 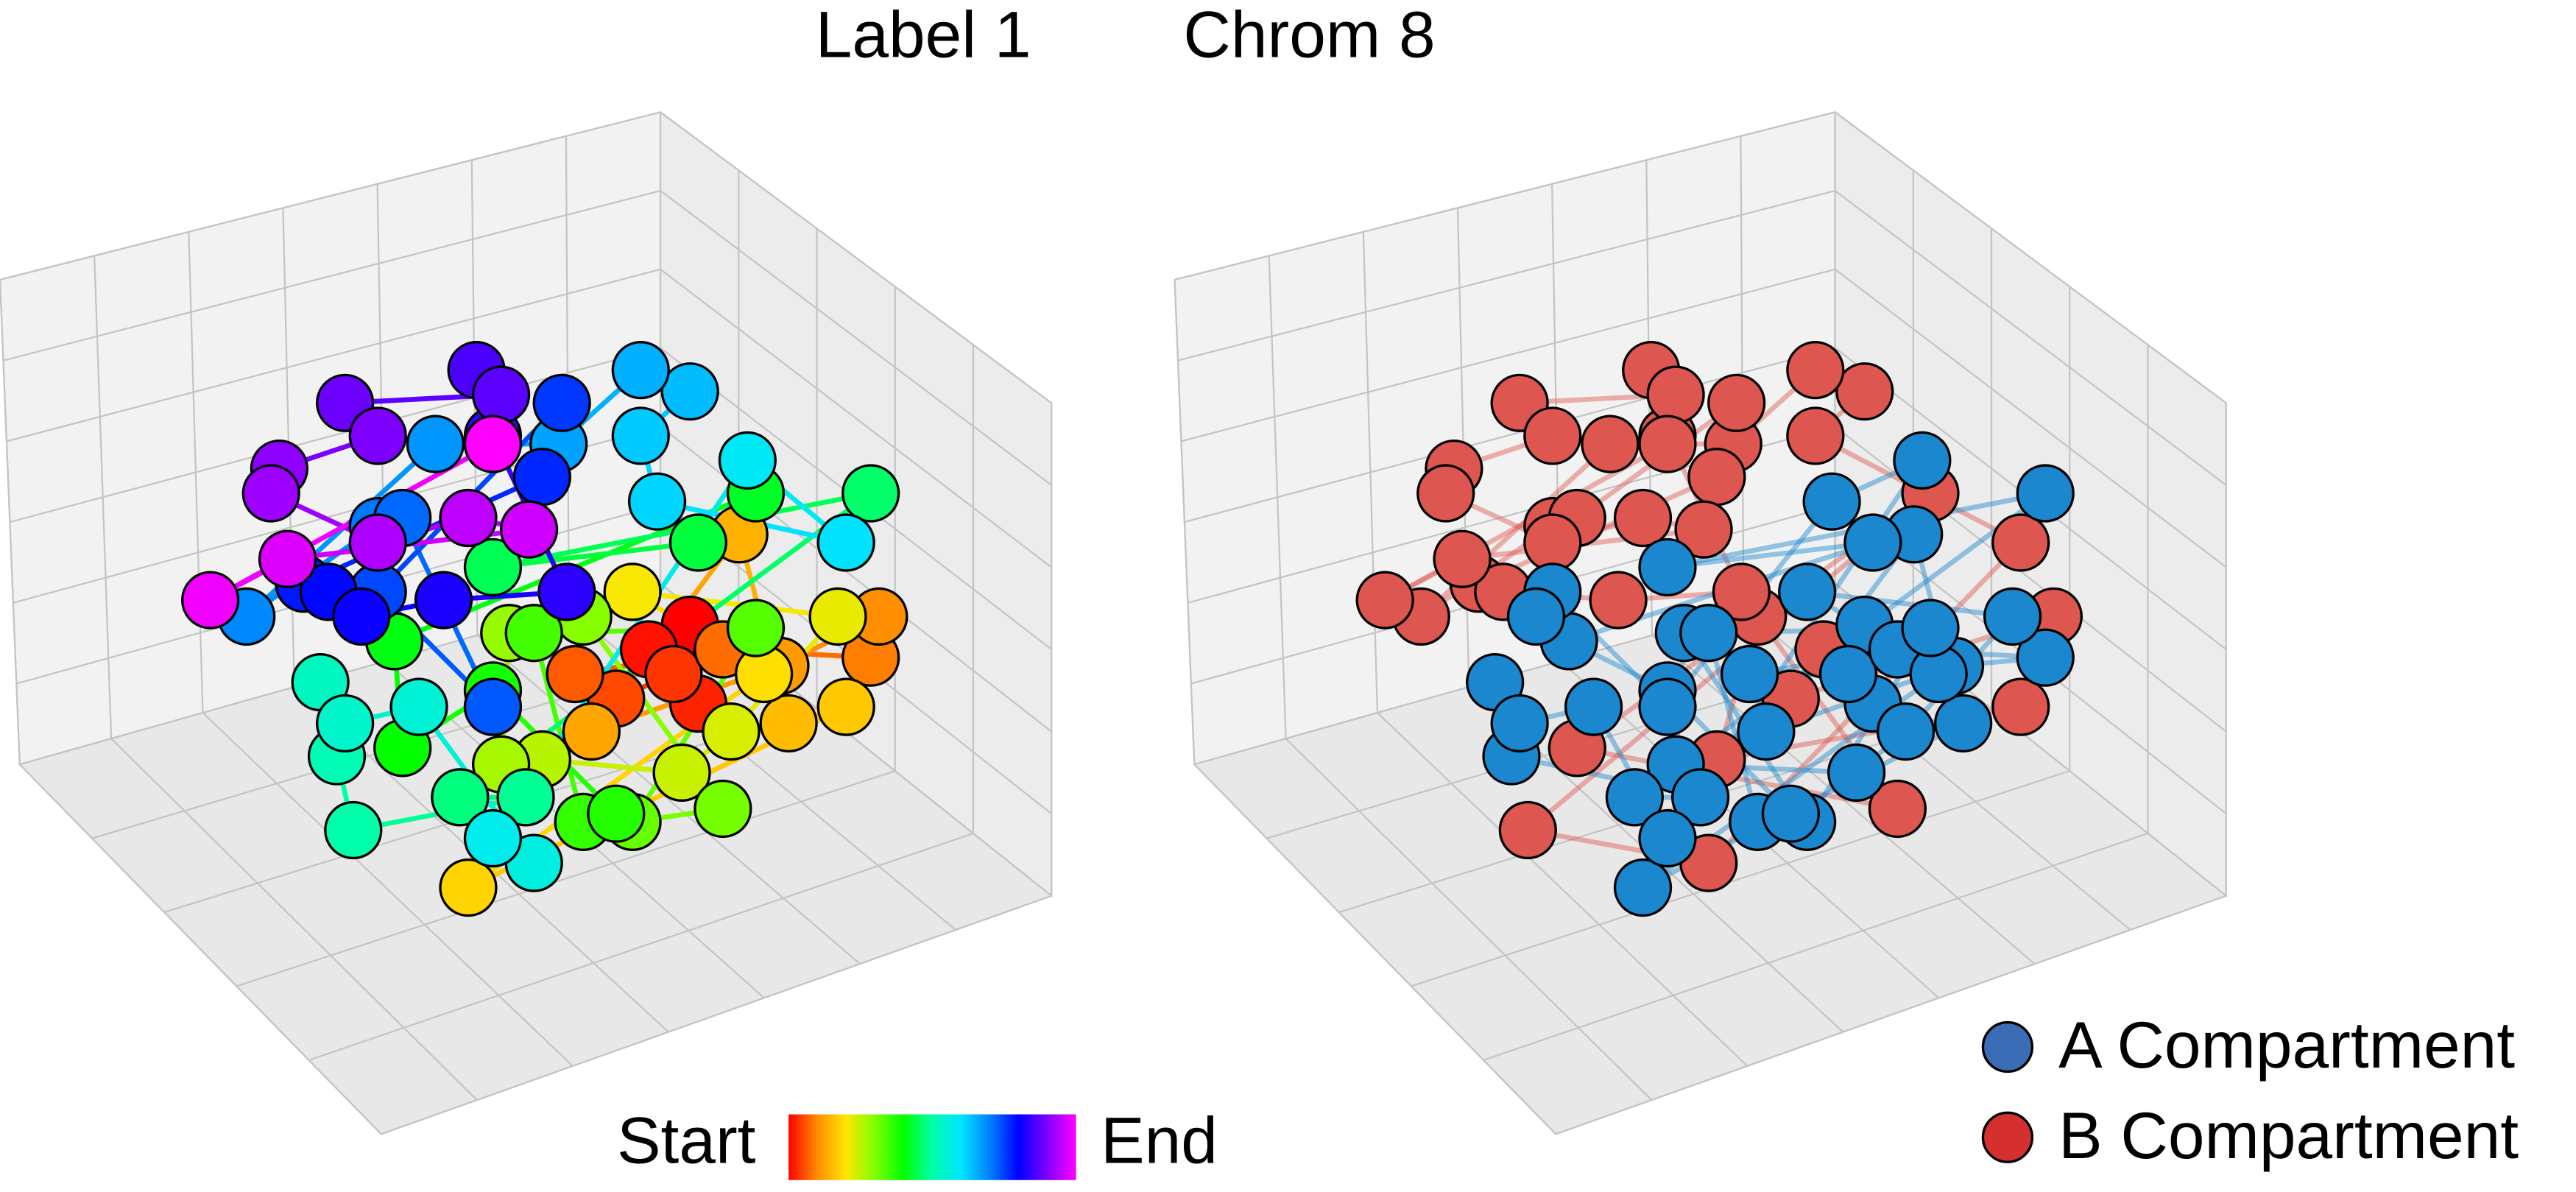 I want to click on legend-label: A Compartment, so click(x=2286, y=1045).